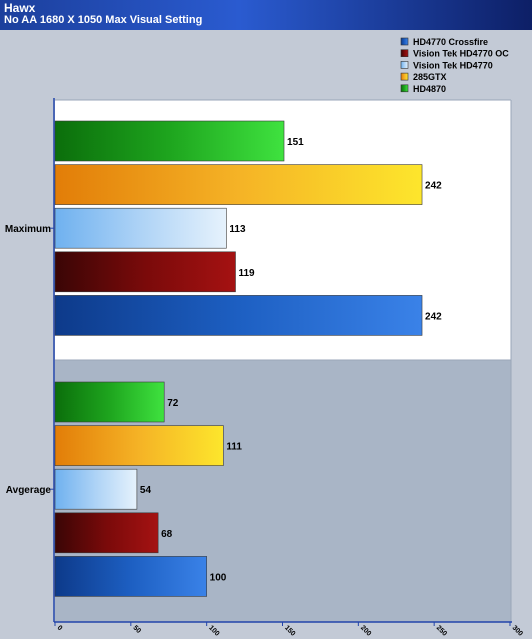 Image resolution: width=532 pixels, height=639 pixels. Describe the element at coordinates (433, 186) in the screenshot. I see `data-label-maximum-285gtx: 242` at that location.